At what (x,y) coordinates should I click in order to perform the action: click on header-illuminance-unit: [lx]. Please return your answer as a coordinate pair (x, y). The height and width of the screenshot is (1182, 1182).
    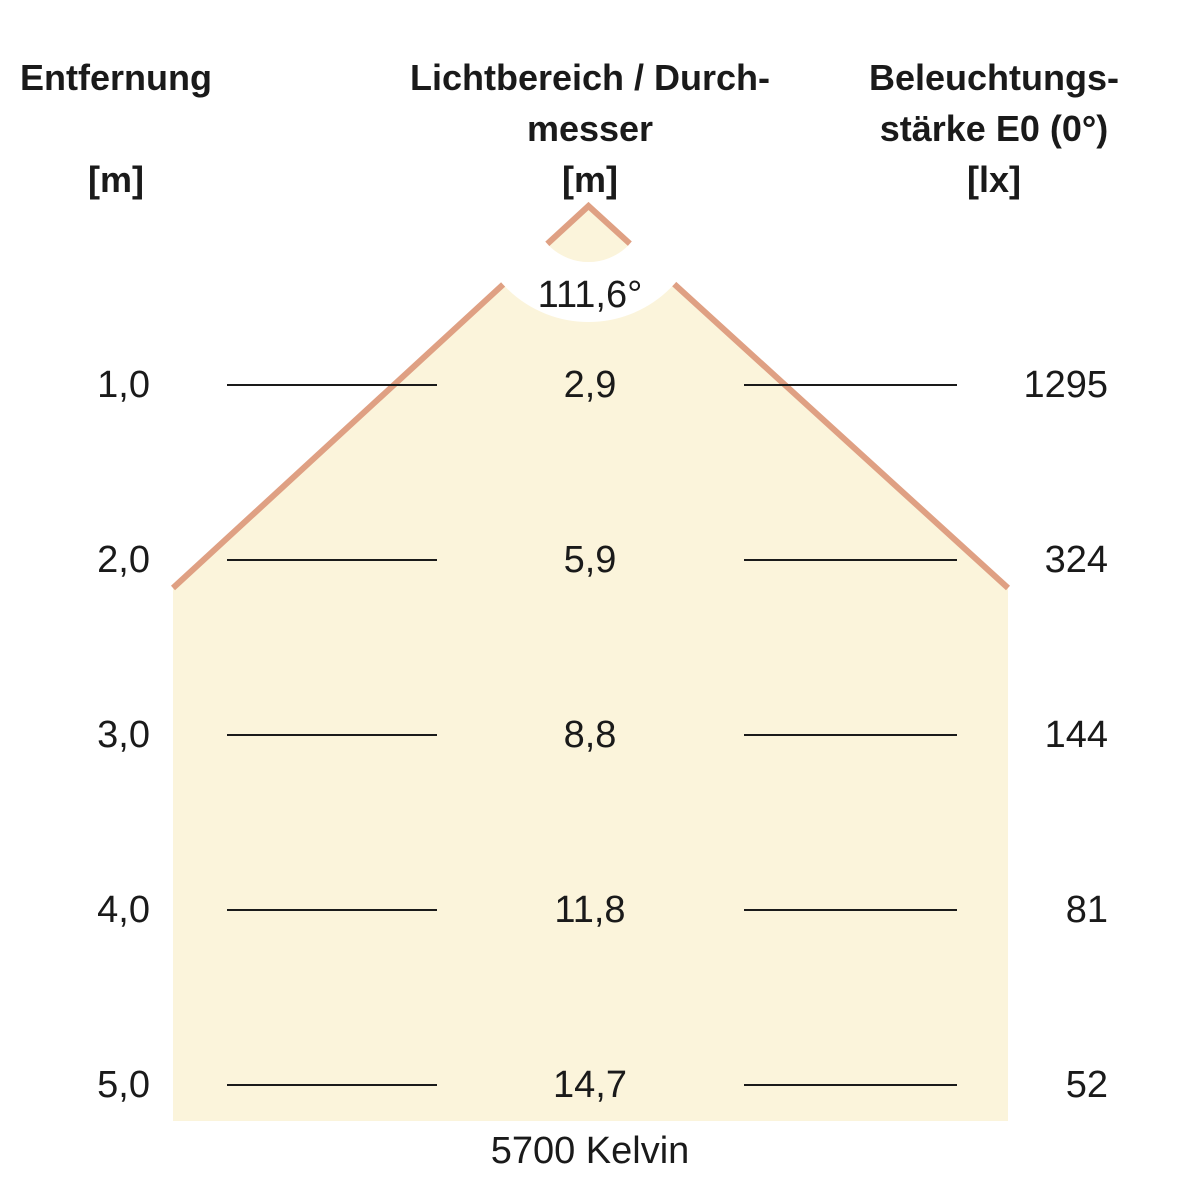
    Looking at the image, I should click on (994, 179).